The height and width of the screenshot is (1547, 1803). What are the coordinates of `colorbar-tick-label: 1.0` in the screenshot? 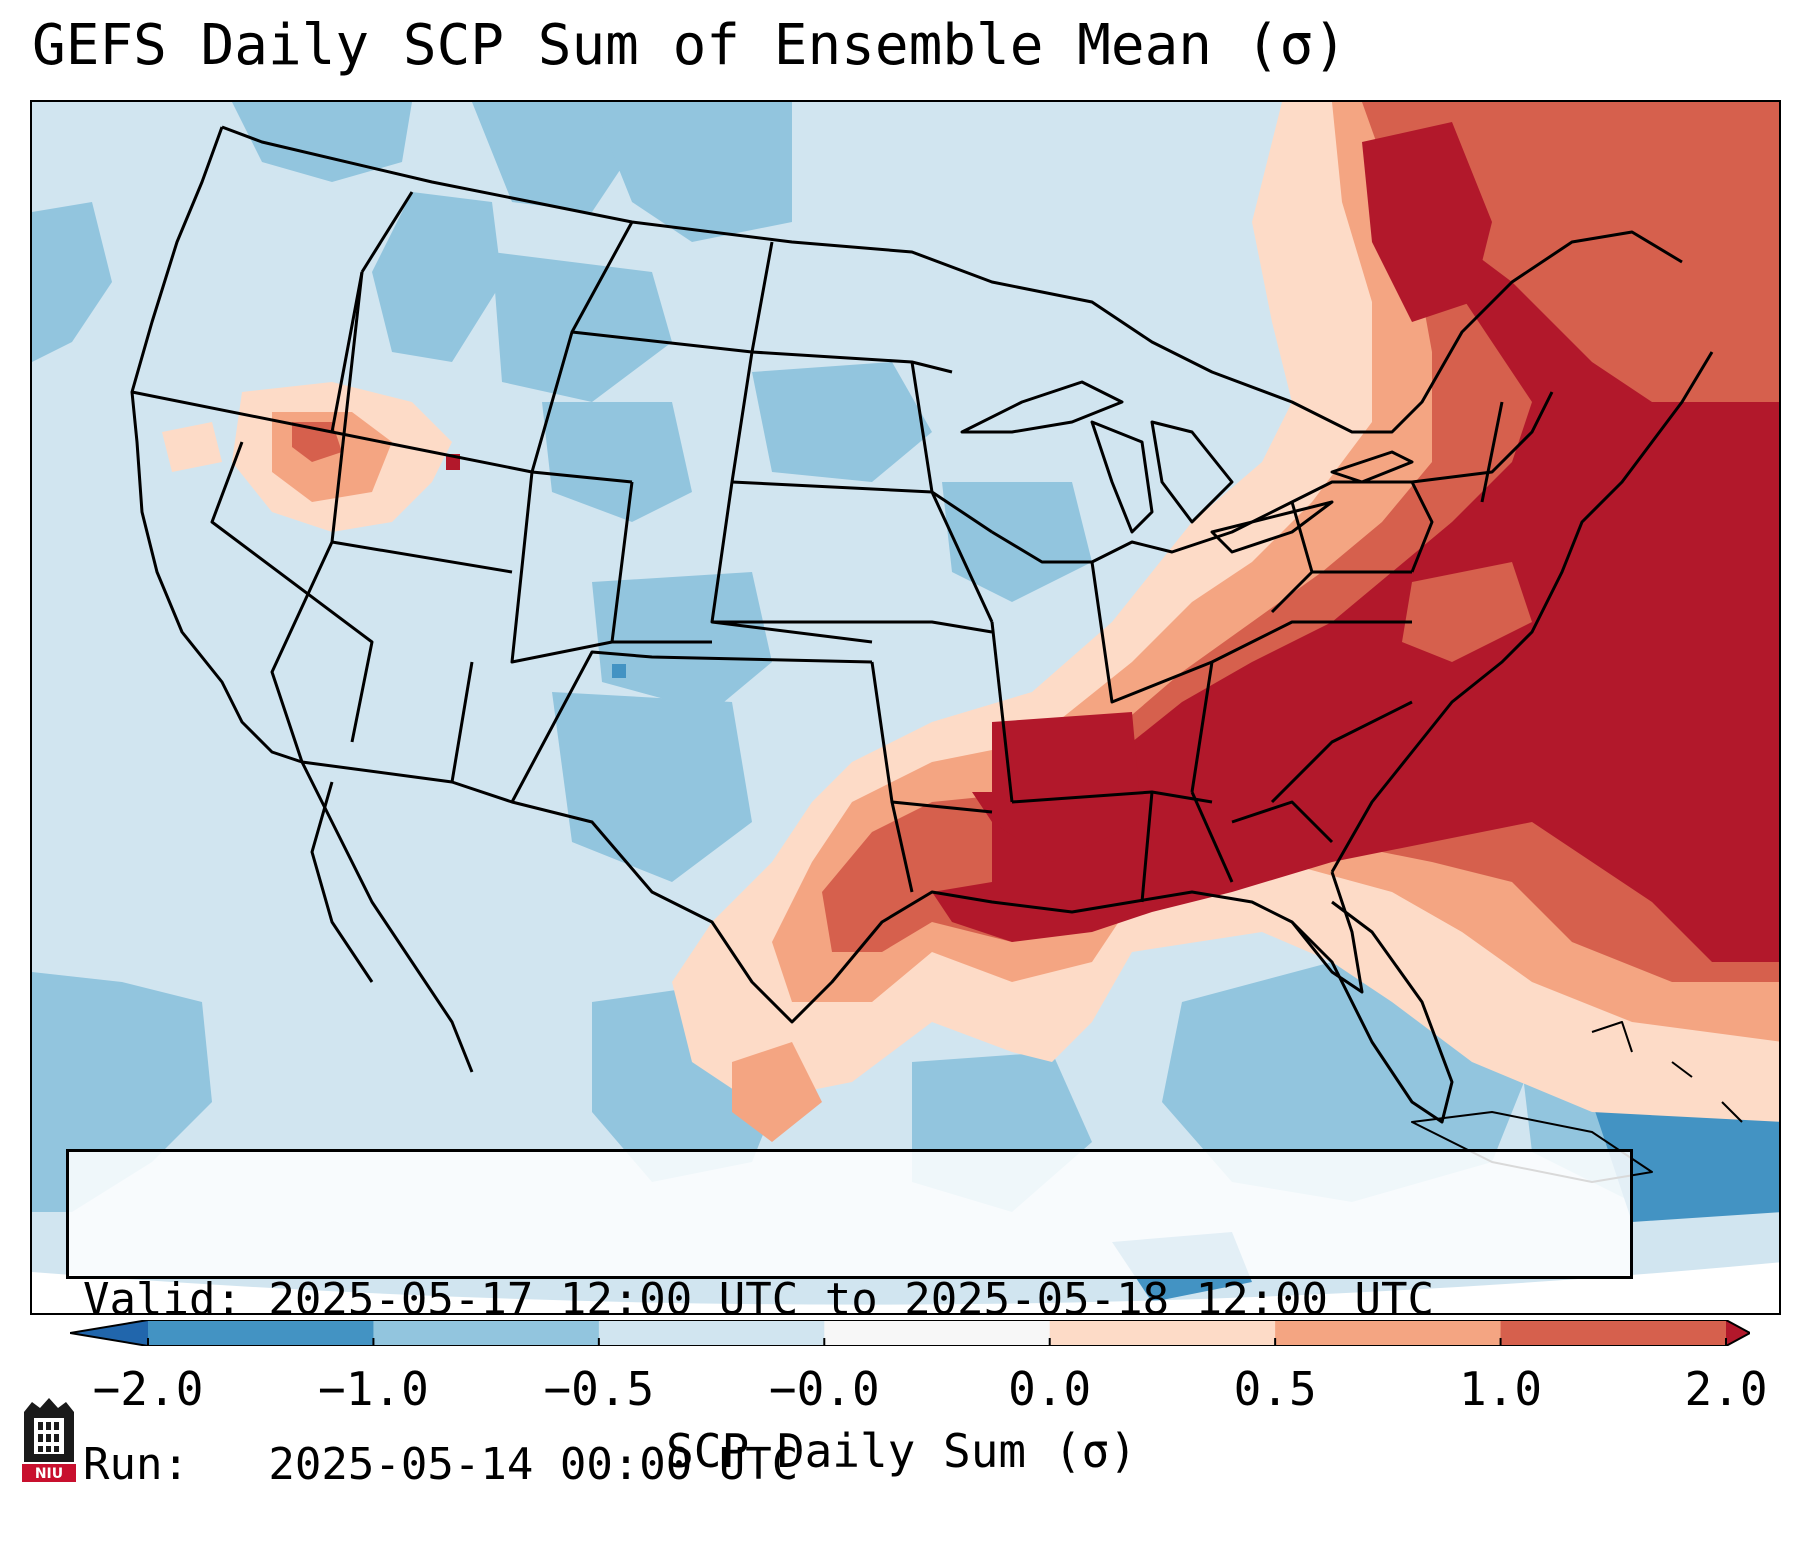 It's located at (1501, 1389).